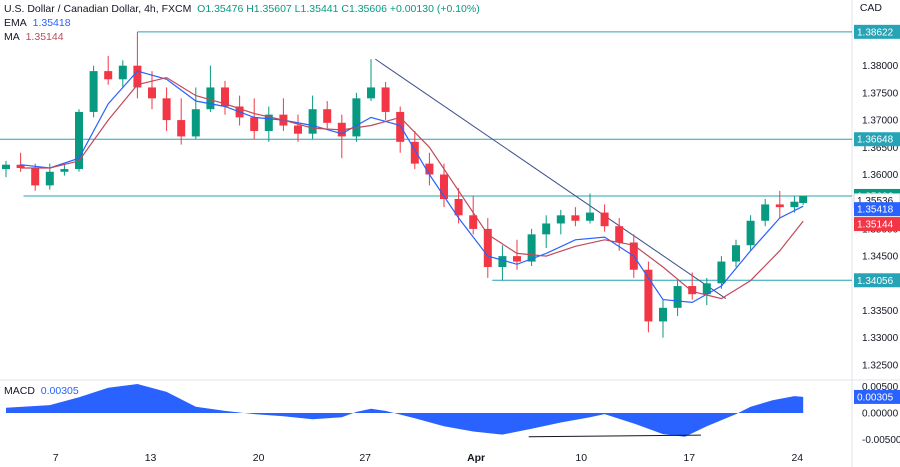 The image size is (900, 467). What do you see at coordinates (880, 414) in the screenshot?
I see `macd-tick-label: 0.00000` at bounding box center [880, 414].